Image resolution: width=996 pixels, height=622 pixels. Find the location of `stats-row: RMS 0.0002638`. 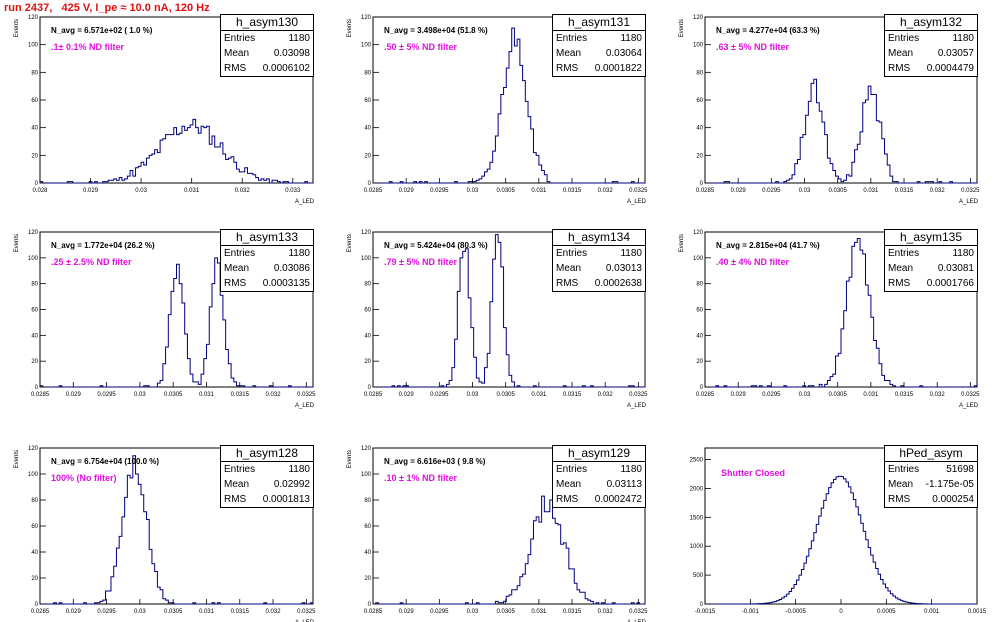

stats-row: RMS 0.0002638 is located at coordinates (599, 283).